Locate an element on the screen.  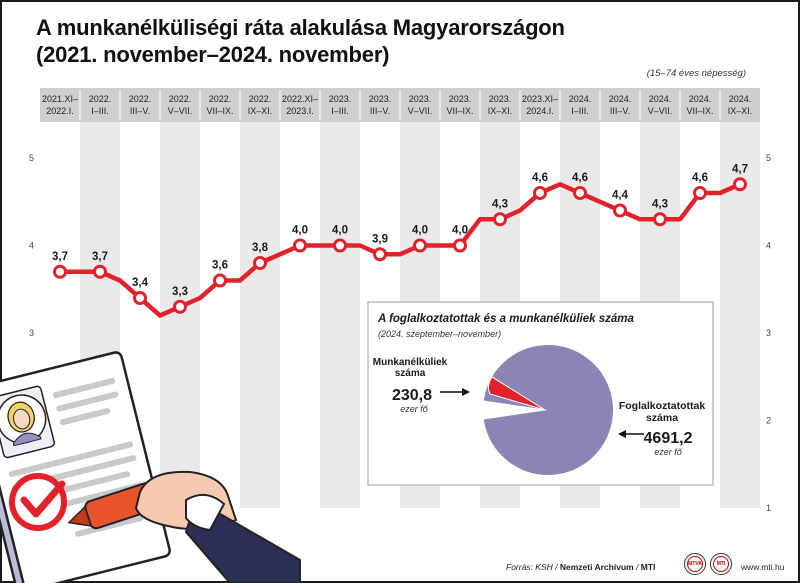
mtva-logo-text: MTVA is located at coordinates (695, 564).